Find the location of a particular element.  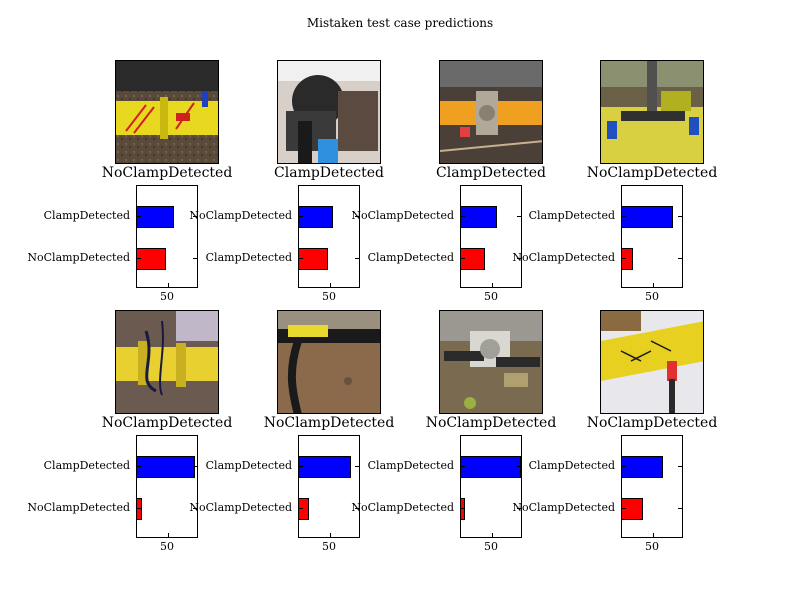

true-label-5: NoClampDetected is located at coordinates (167, 423).